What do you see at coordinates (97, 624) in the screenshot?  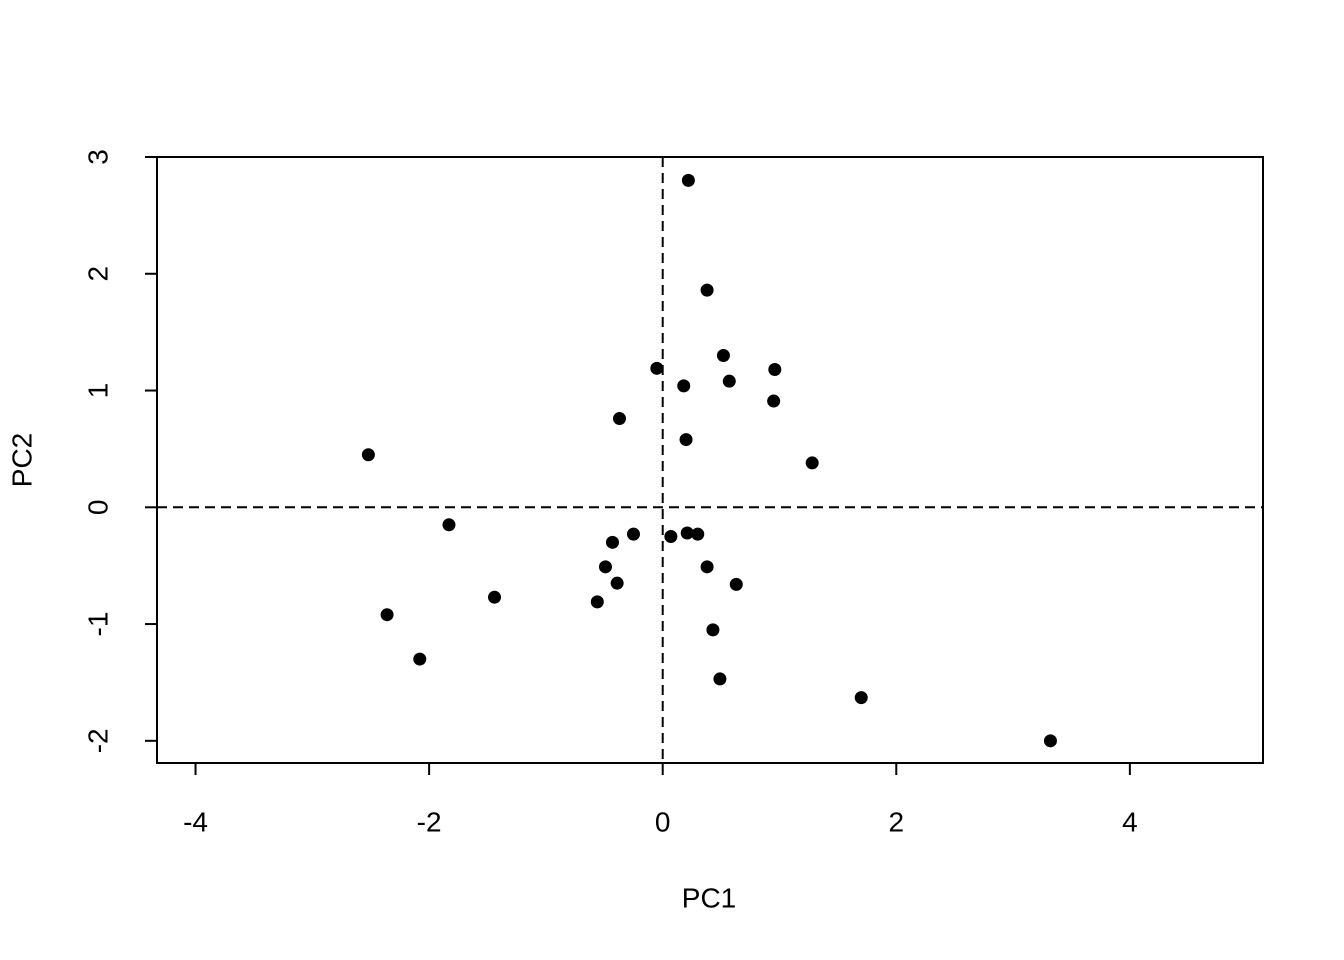 I see `y-tick-label: -1` at bounding box center [97, 624].